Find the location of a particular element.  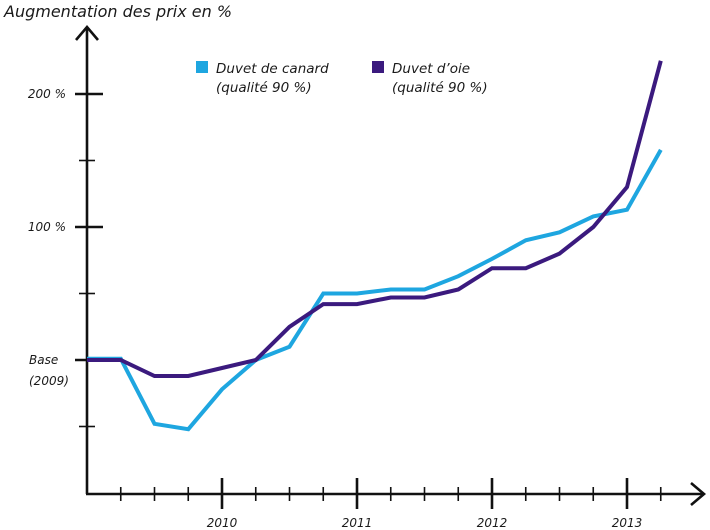

y-axis-label: Augmentation des prix en % is located at coordinates (117, 11).